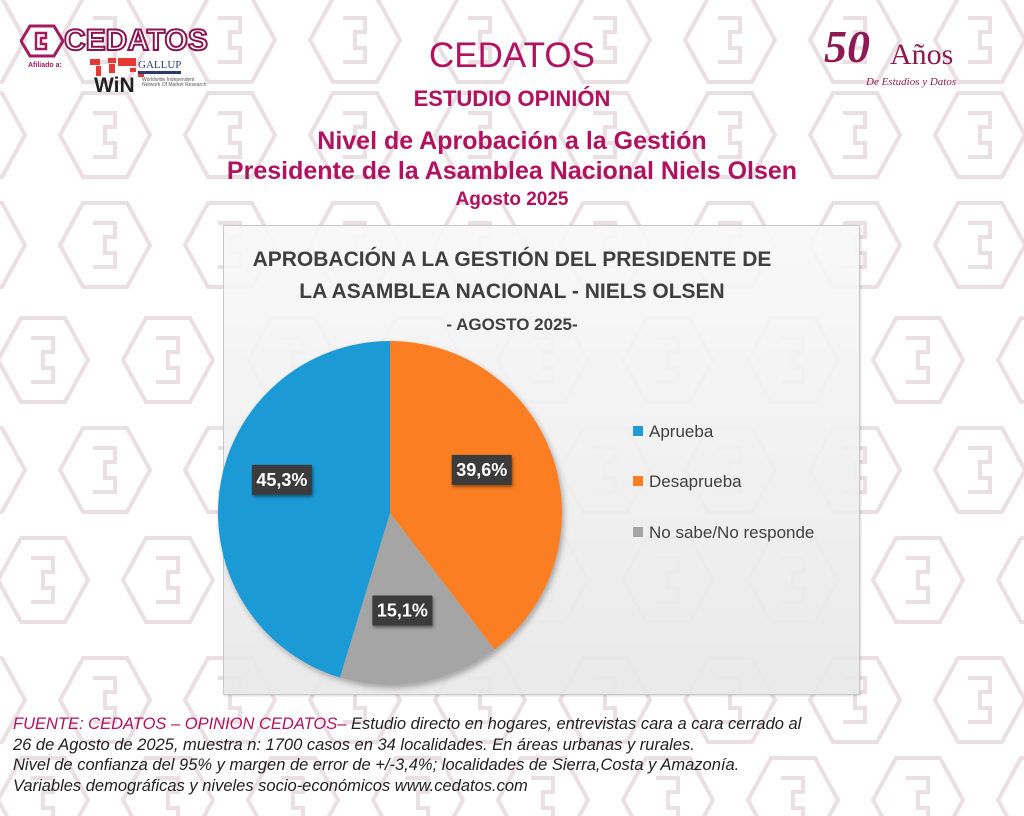  What do you see at coordinates (511, 291) in the screenshot?
I see `chart-title-line2: LA ASAMBLEA NACIONAL - NIELS OLSEN` at bounding box center [511, 291].